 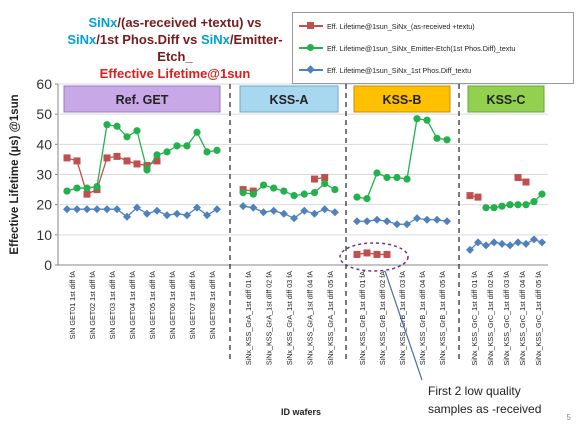 I want to click on group-header-label: KSS-B, so click(x=402, y=100).